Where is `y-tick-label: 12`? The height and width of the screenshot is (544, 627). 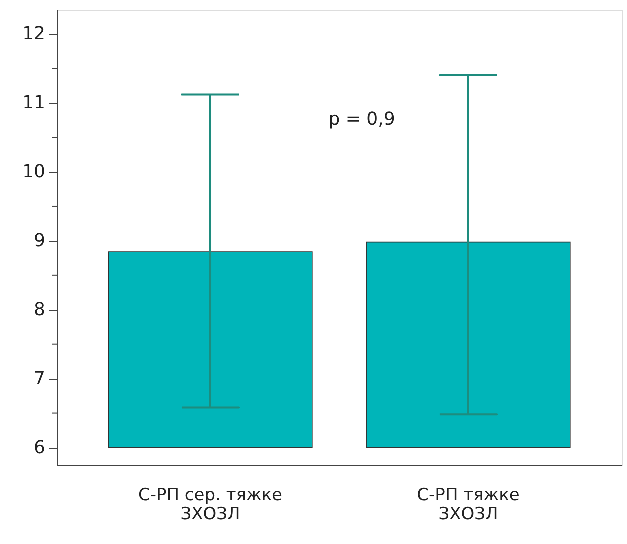
y-tick-label: 12 is located at coordinates (34, 34).